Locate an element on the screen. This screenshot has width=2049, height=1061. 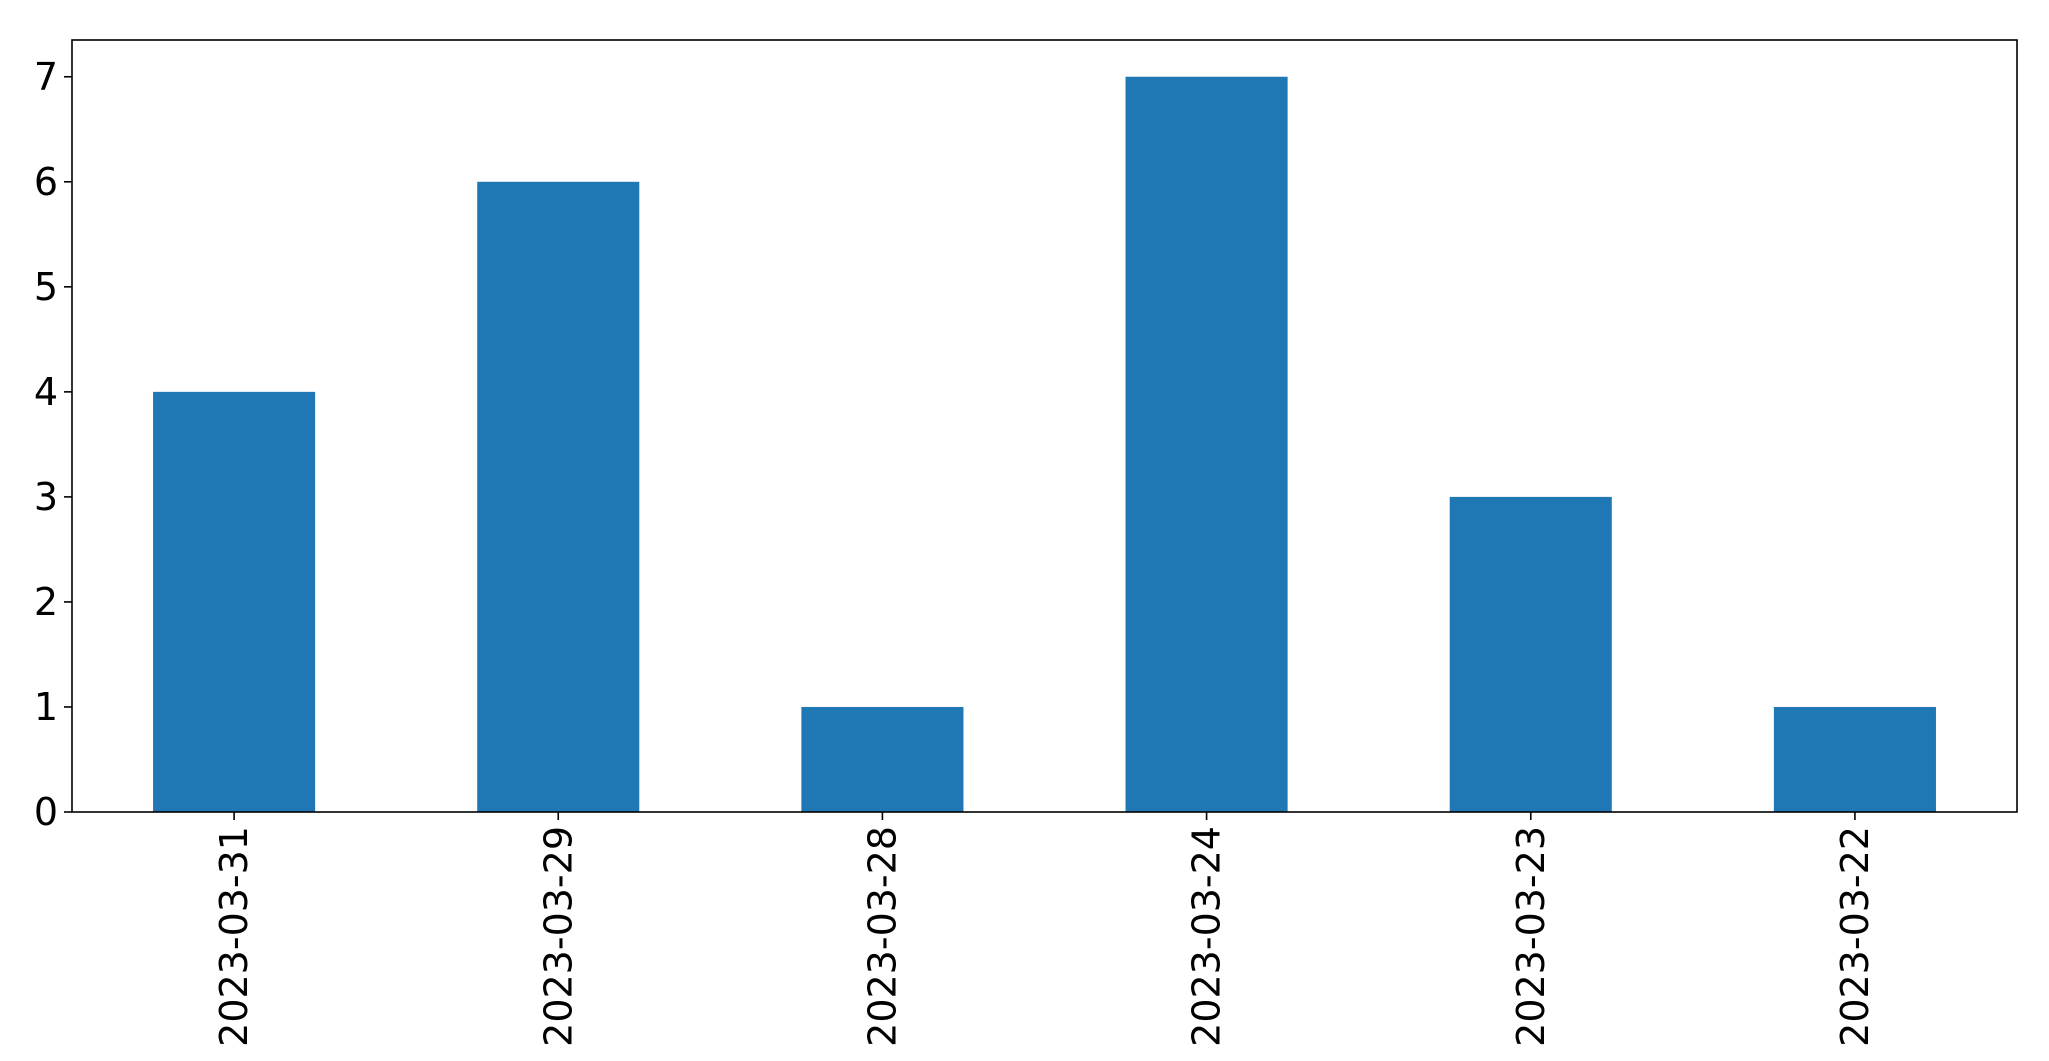
y-tick-label: 7 is located at coordinates (46, 77).